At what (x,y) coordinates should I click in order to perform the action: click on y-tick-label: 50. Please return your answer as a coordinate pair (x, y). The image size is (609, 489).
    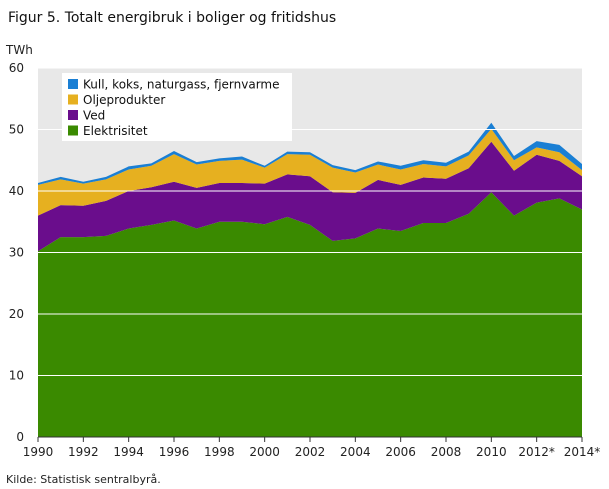
    Looking at the image, I should click on (16, 130).